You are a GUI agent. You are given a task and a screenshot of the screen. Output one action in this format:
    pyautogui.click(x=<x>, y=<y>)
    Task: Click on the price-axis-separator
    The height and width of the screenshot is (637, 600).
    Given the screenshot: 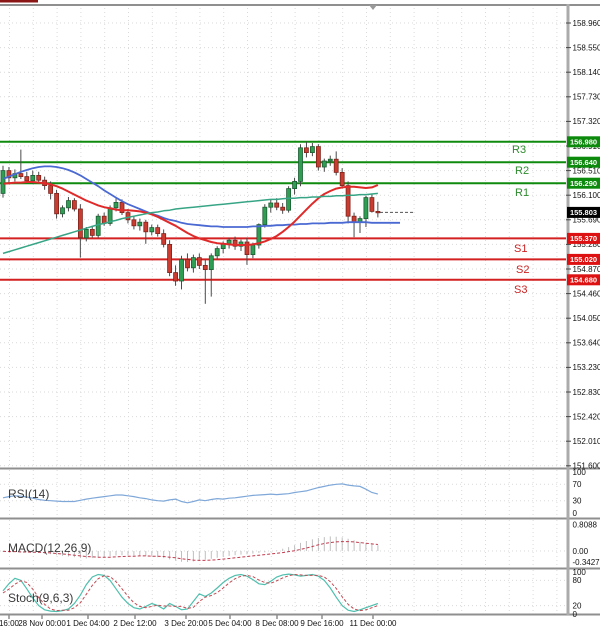 What is the action you would take?
    pyautogui.click(x=568, y=309)
    